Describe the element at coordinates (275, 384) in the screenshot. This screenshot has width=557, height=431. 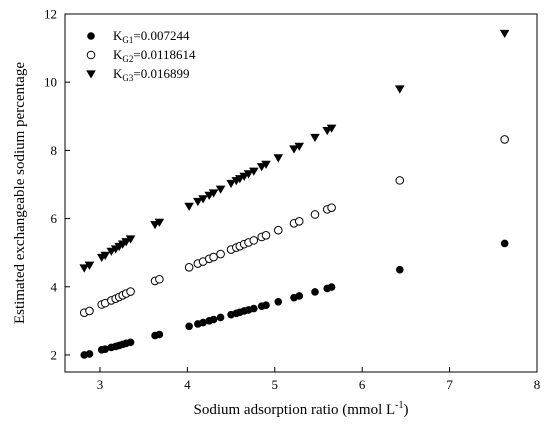
I see `x-tick-label: 5` at that location.